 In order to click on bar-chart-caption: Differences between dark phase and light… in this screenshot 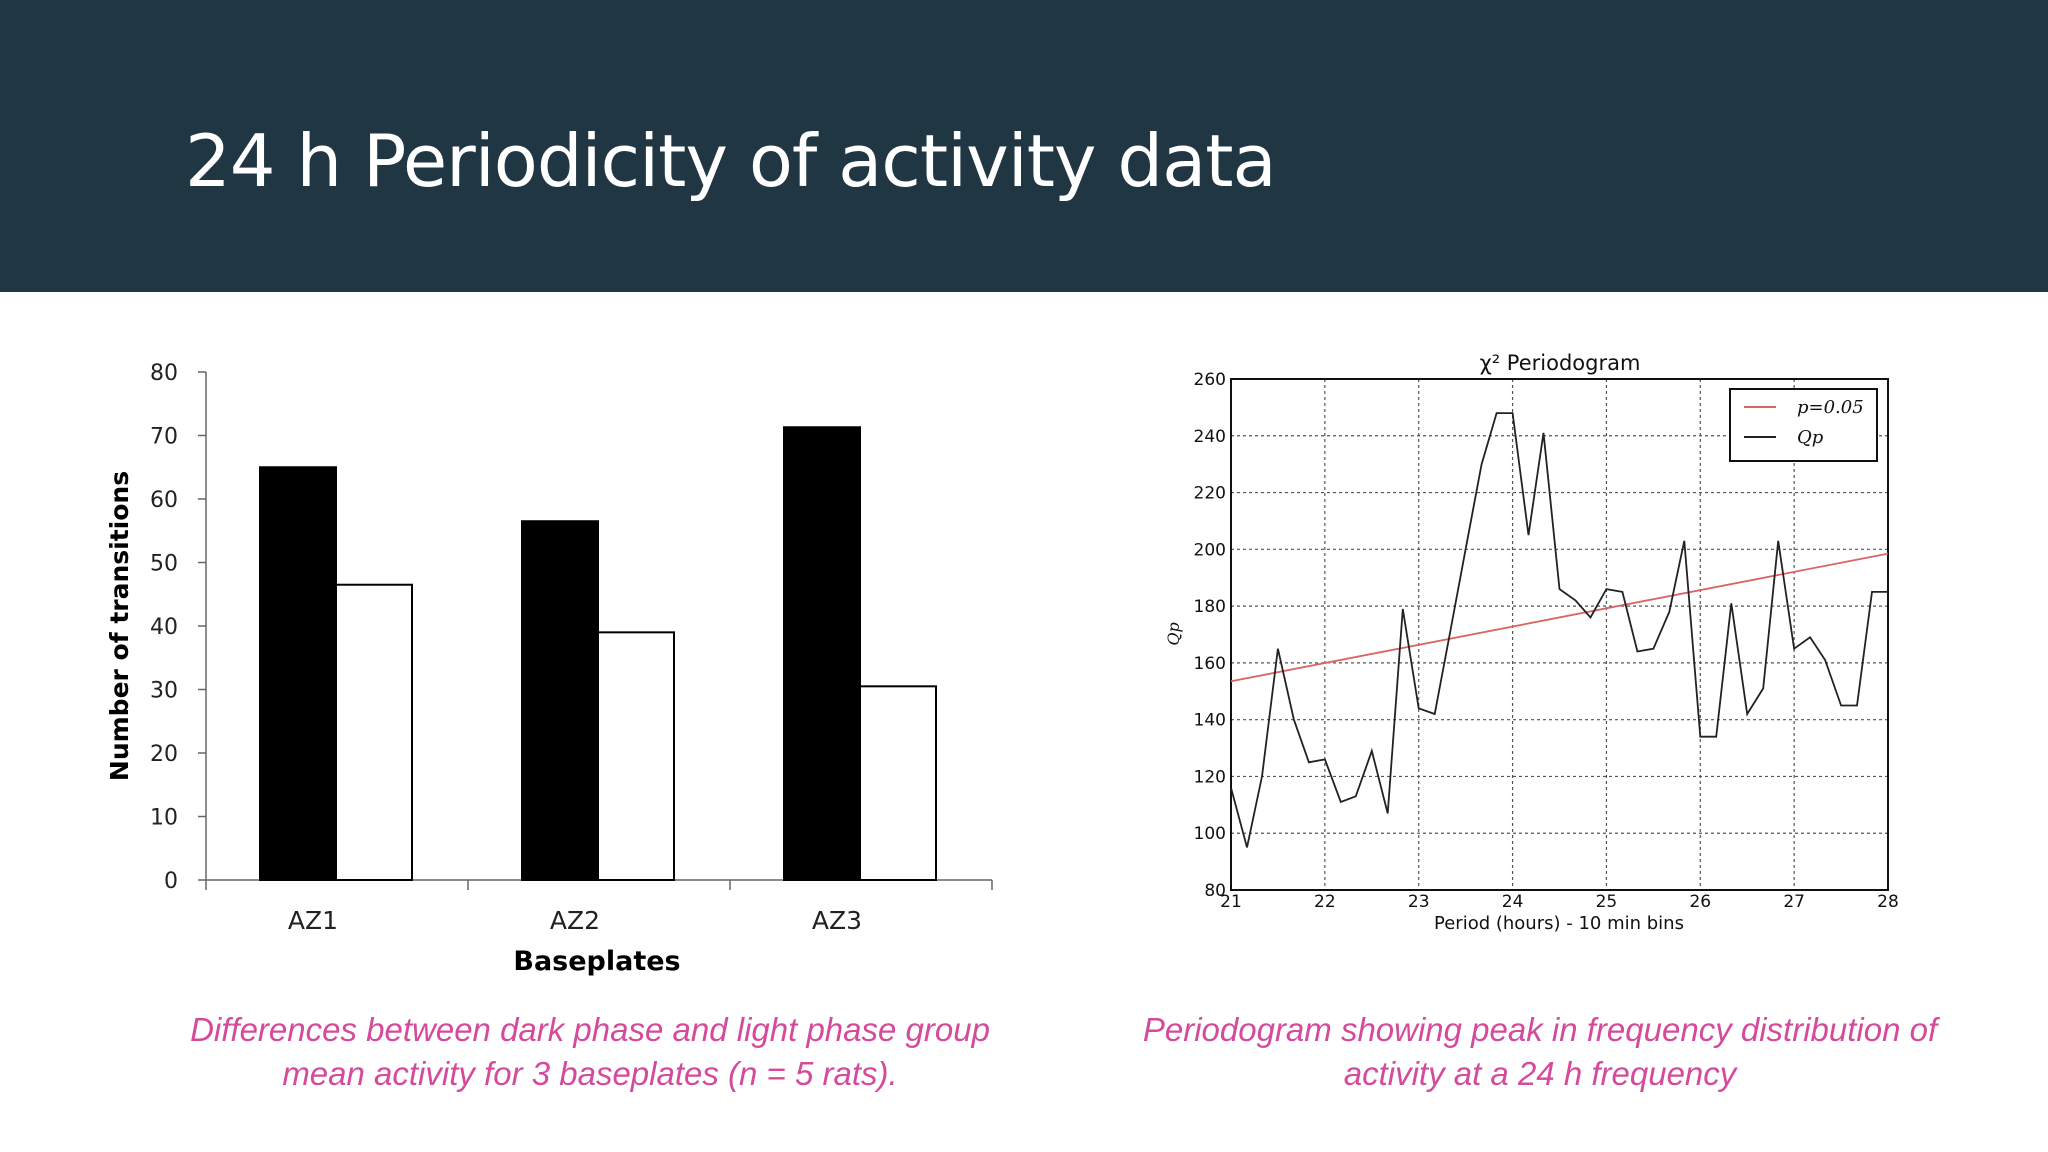, I will do `click(590, 1051)`.